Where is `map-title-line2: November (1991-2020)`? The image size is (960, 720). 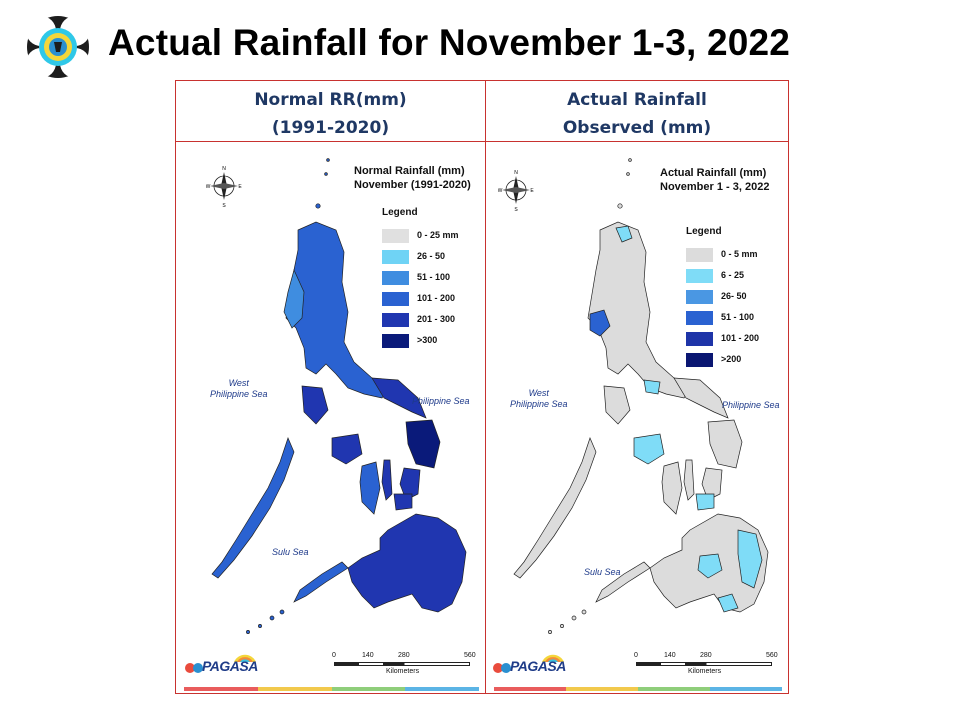
map-title-line2: November (1991-2020) is located at coordinates (412, 185).